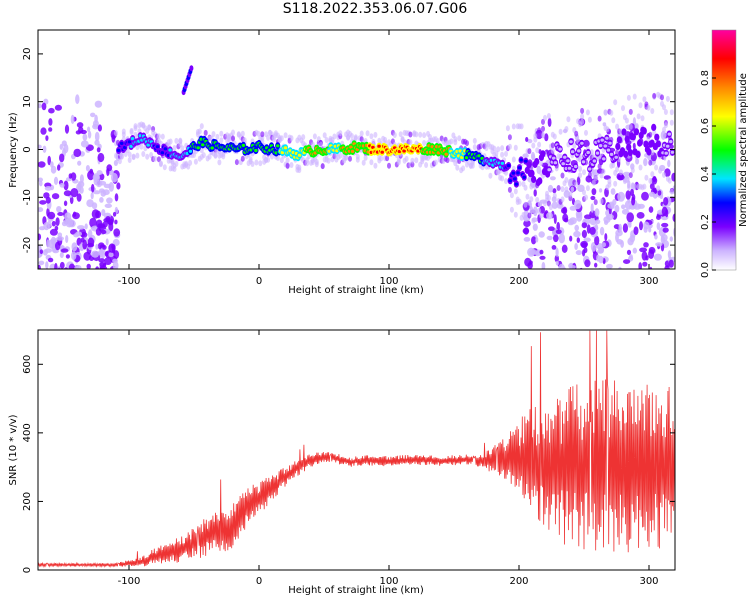 This screenshot has height=600, width=750. I want to click on figure-title: S118.2022.353.06.07.G06, so click(375, 9).